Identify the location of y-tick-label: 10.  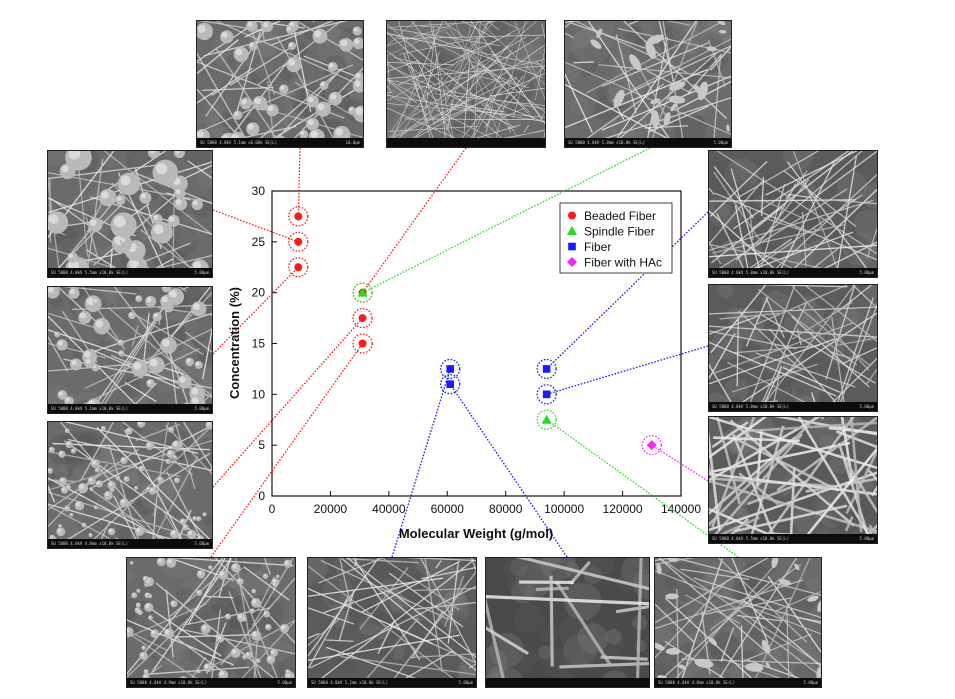
(259, 394).